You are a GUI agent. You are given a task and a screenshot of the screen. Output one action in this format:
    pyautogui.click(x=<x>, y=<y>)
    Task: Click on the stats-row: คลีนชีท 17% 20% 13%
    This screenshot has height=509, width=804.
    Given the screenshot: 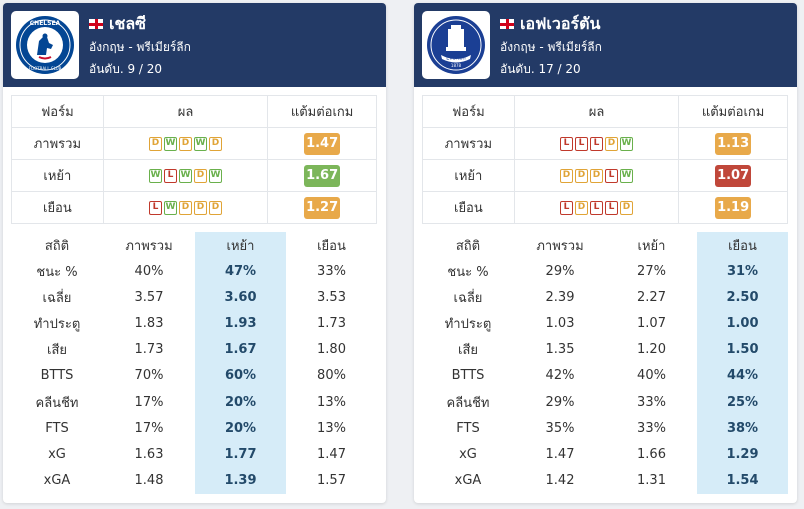 What is the action you would take?
    pyautogui.click(x=194, y=402)
    